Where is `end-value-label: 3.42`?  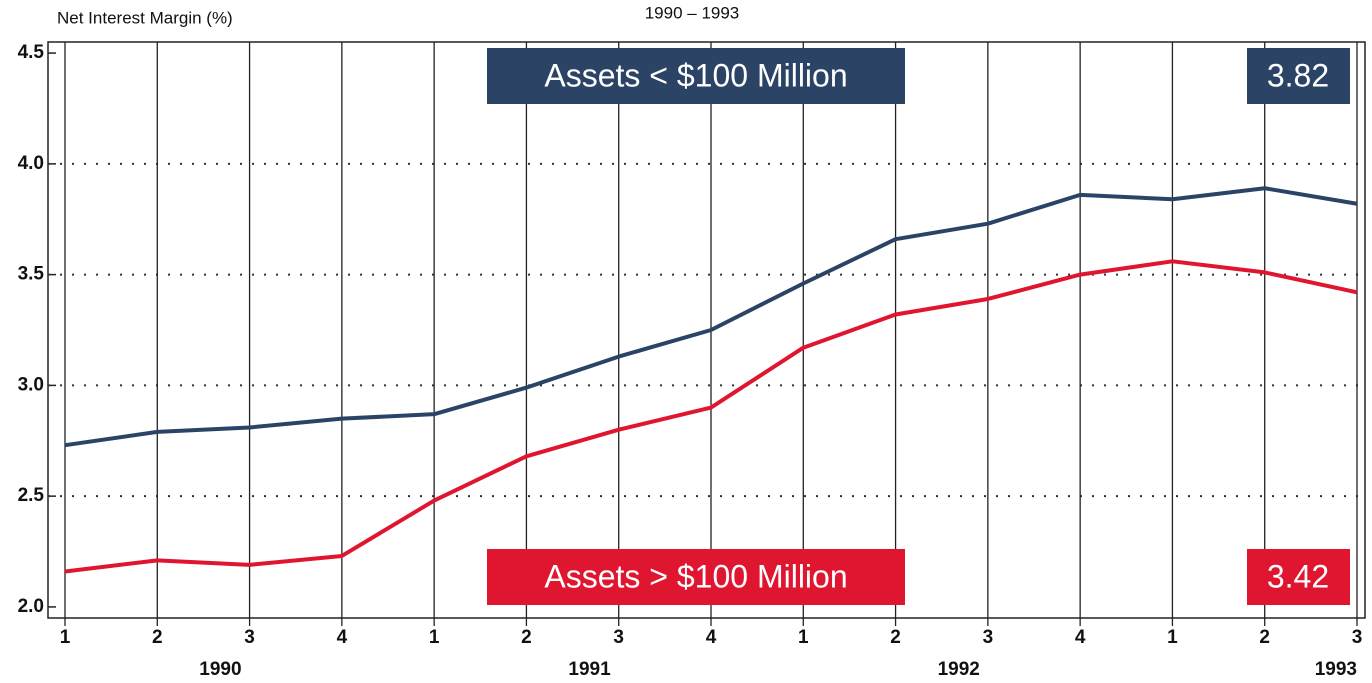 end-value-label: 3.42 is located at coordinates (1298, 576).